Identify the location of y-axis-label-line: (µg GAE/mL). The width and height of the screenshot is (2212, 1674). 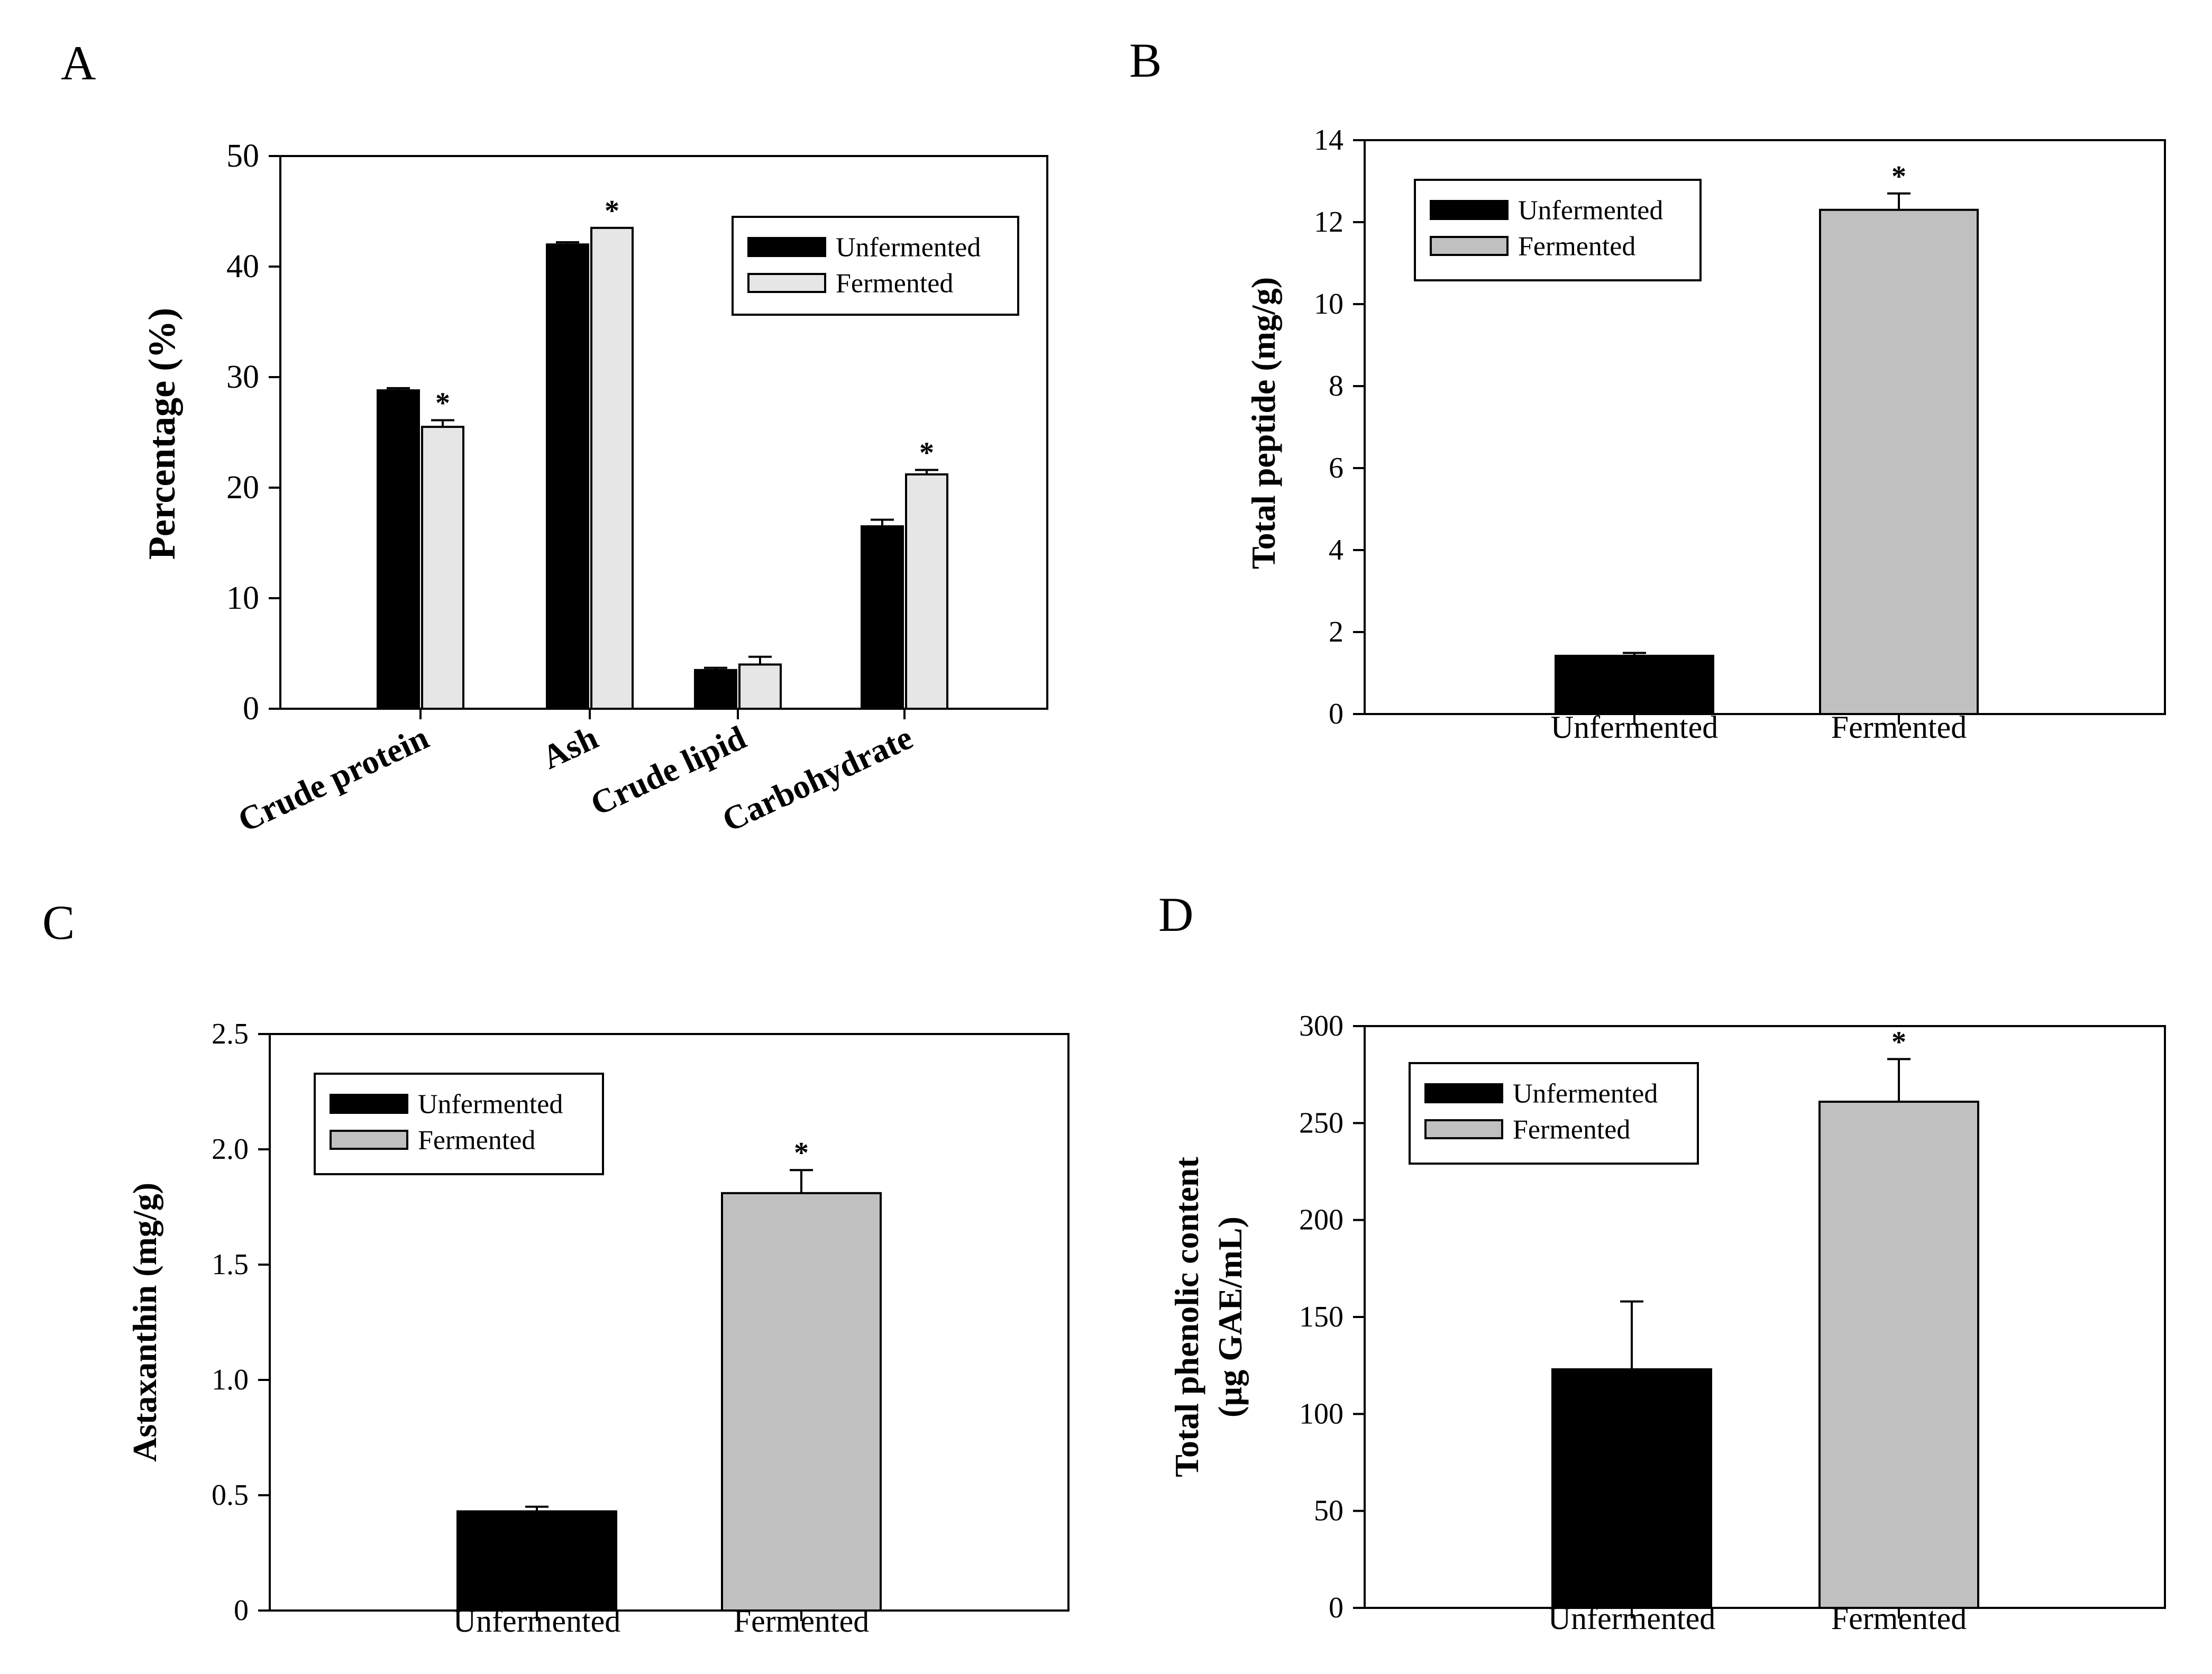
(1230, 1316).